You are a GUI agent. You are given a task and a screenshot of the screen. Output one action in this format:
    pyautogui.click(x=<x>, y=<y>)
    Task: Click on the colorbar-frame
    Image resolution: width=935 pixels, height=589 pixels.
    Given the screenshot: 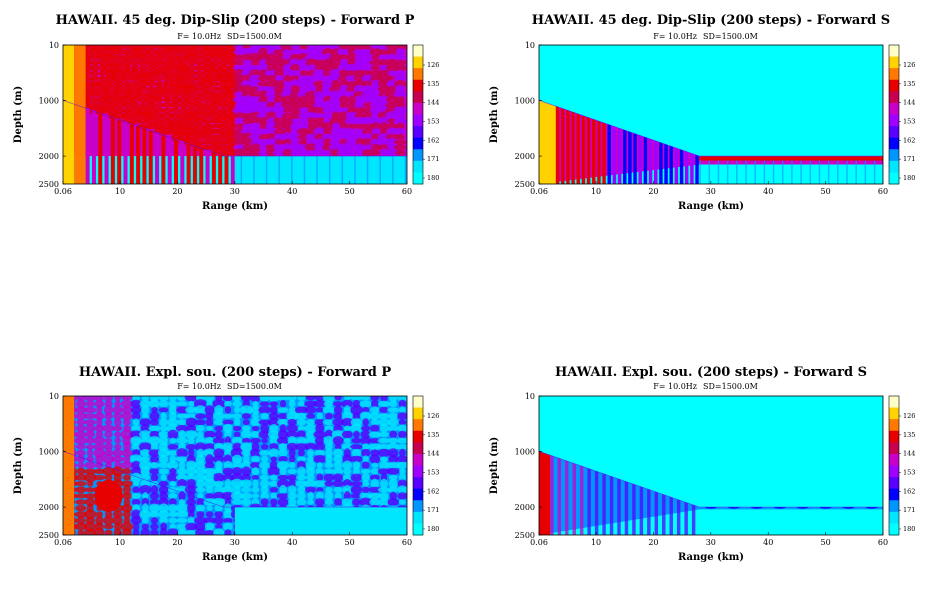 What is the action you would take?
    pyautogui.click(x=418, y=114)
    